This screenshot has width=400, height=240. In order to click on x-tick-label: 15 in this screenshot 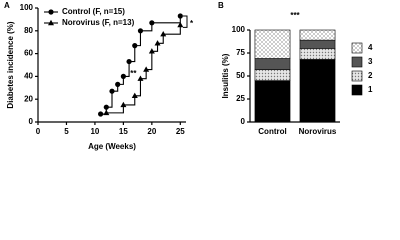, I will do `click(123, 131)`.